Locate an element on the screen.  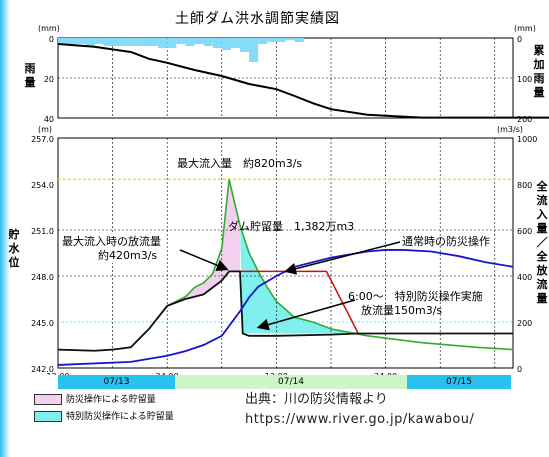
rain-left-tick: 20 is located at coordinates (49, 79).